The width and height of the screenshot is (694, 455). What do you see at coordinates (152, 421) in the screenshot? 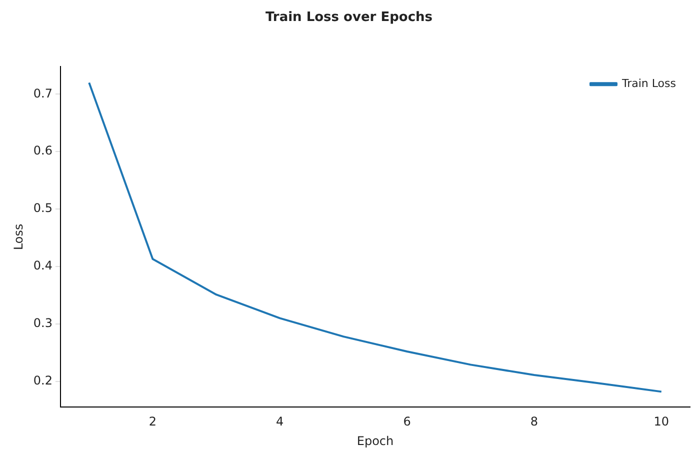
I see `x-tick-label: 2` at bounding box center [152, 421].